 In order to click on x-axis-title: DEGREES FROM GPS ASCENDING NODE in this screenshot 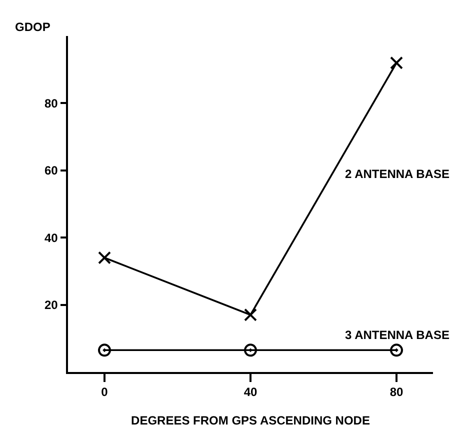, I will do `click(250, 421)`.